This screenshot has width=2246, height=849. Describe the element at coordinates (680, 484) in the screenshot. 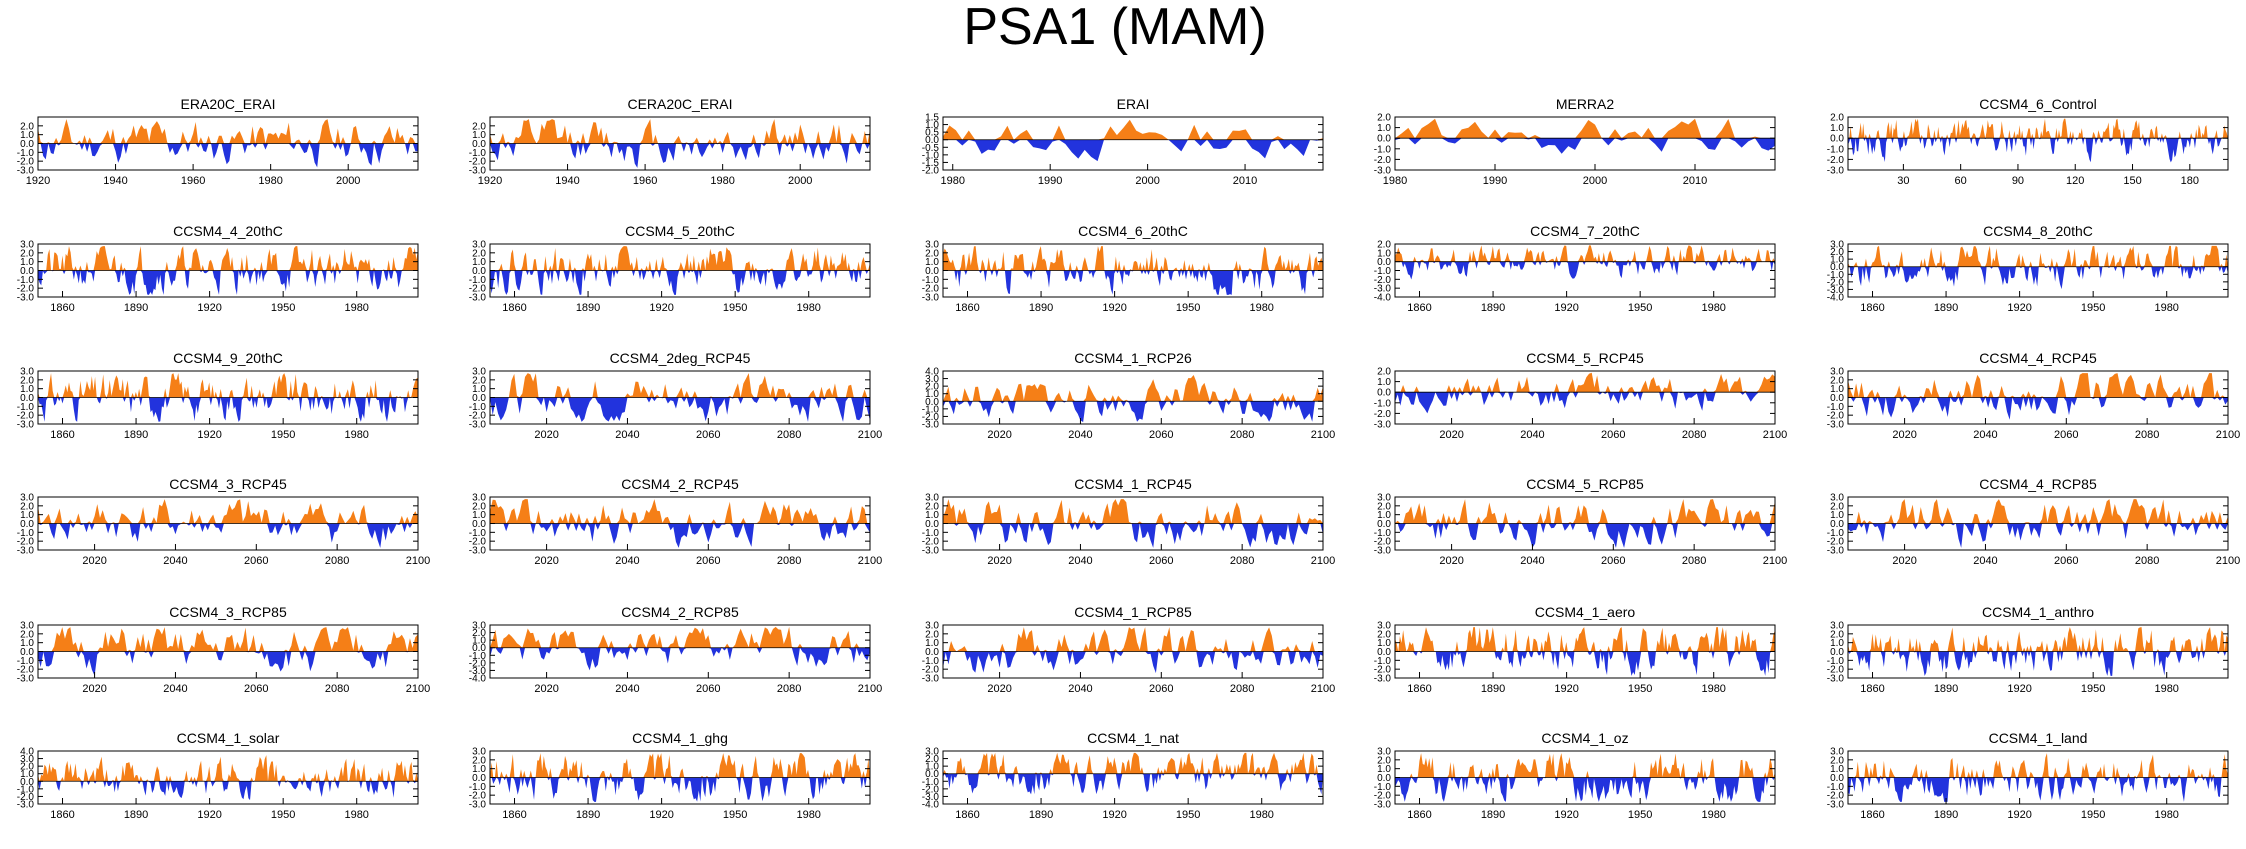

I see `panel-title: CCSM4_2_RCP45` at that location.